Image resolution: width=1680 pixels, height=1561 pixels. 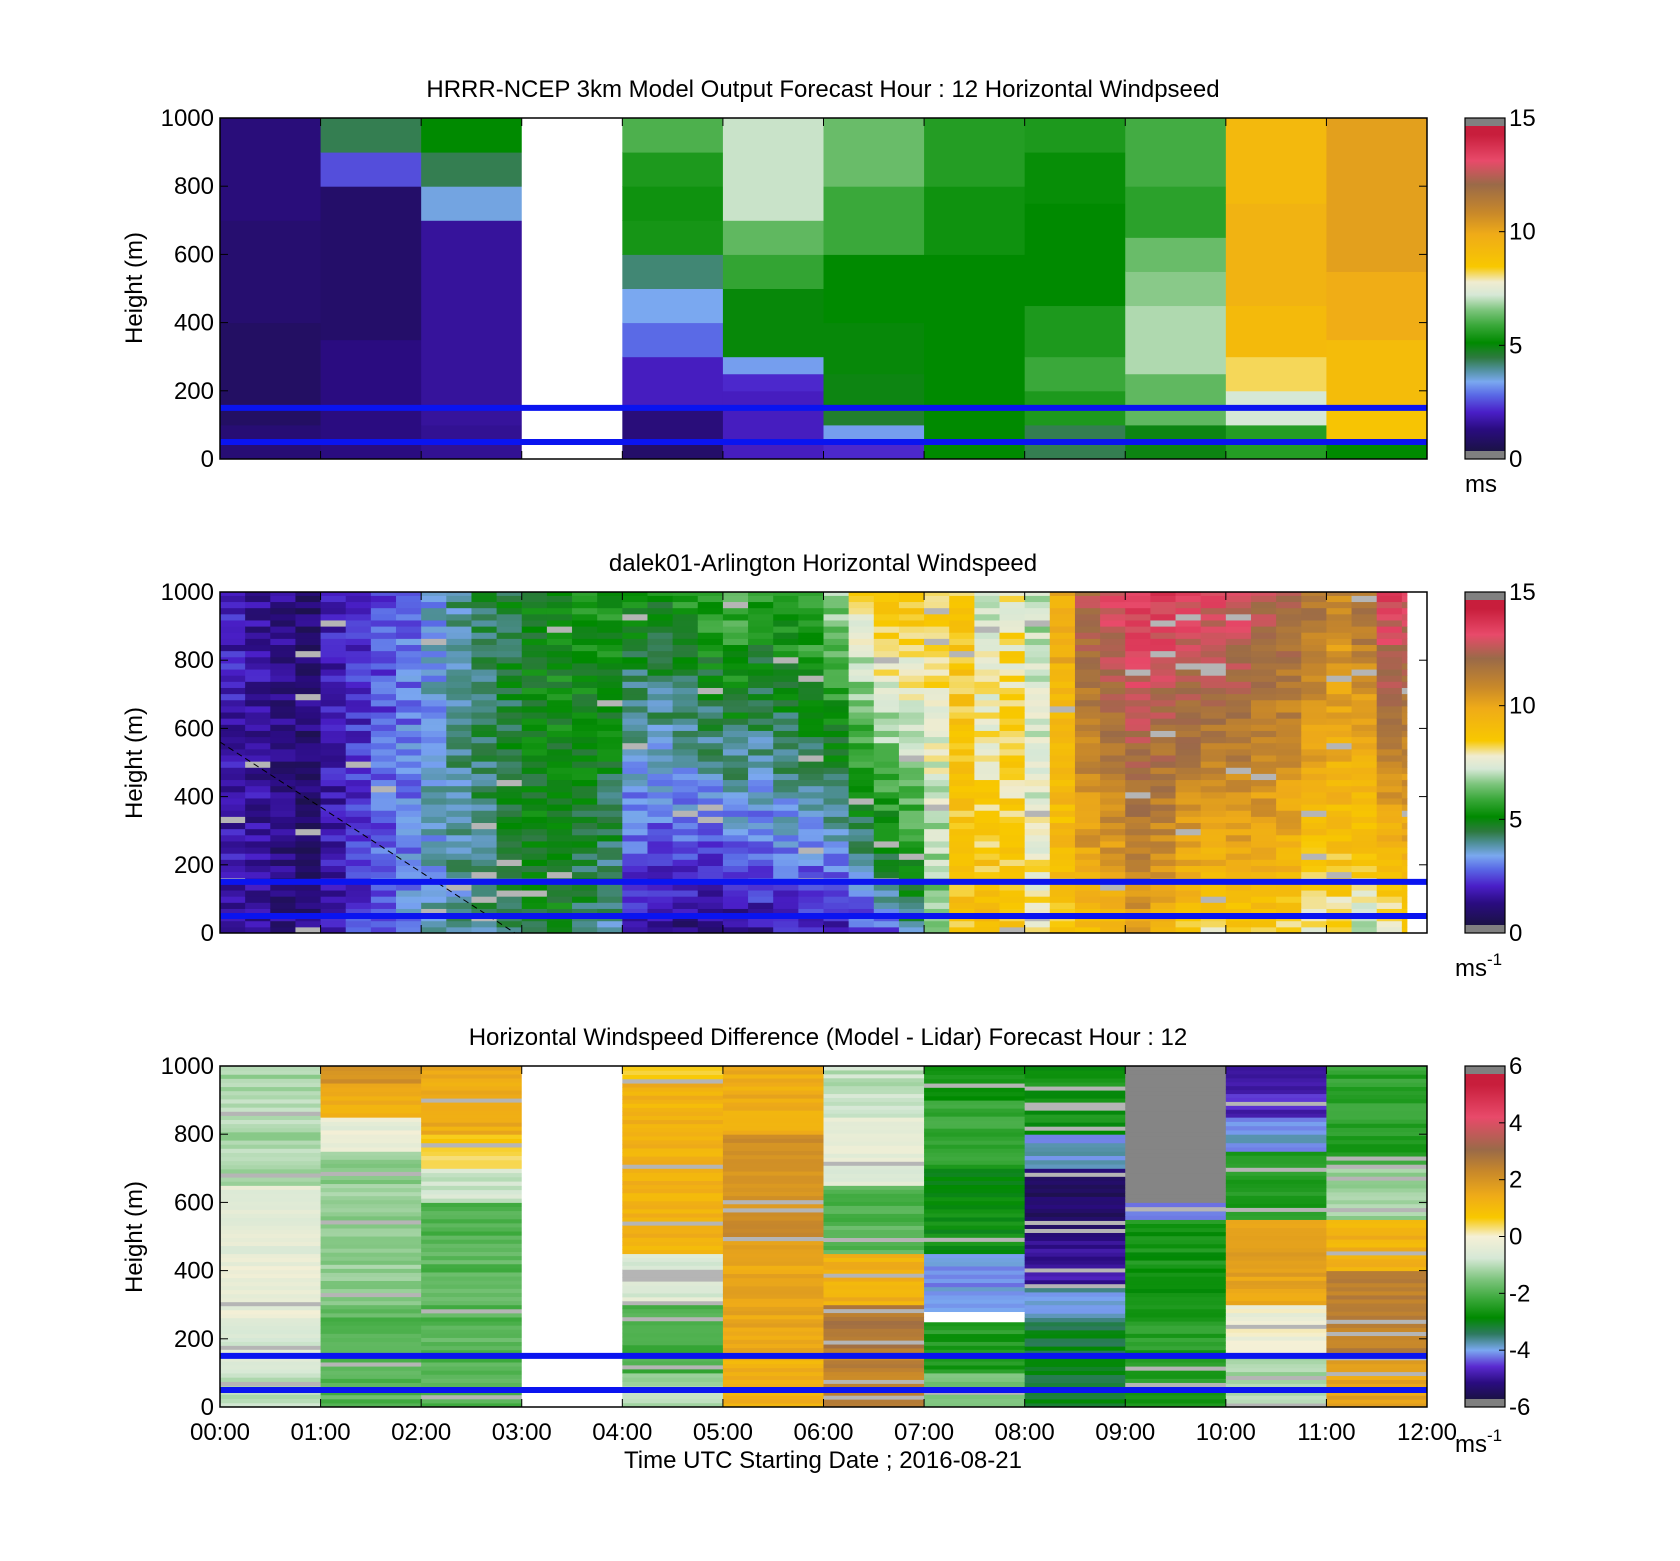 What do you see at coordinates (194, 660) in the screenshot?
I see `y-tick-label: 800` at bounding box center [194, 660].